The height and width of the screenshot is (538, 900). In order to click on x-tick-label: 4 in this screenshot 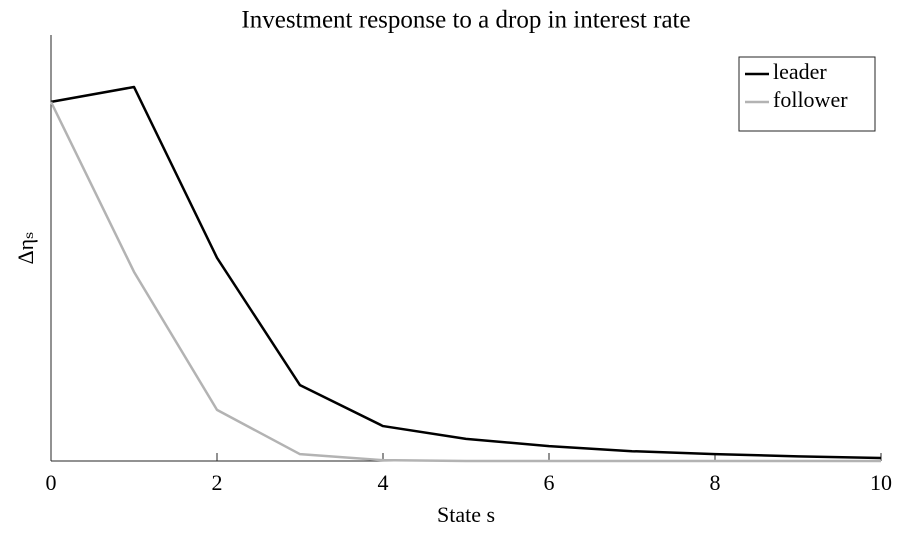, I will do `click(383, 482)`.